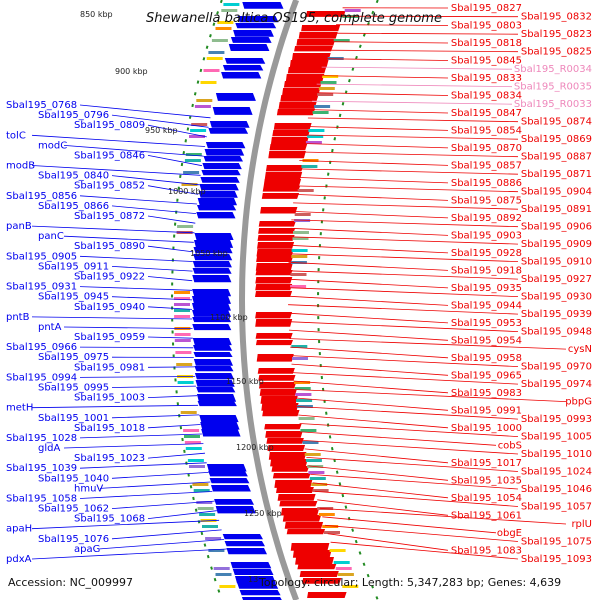 This screenshot has height=600, width=600. What do you see at coordinates (509, 533) in the screenshot?
I see `gene-label: obgE` at bounding box center [509, 533].